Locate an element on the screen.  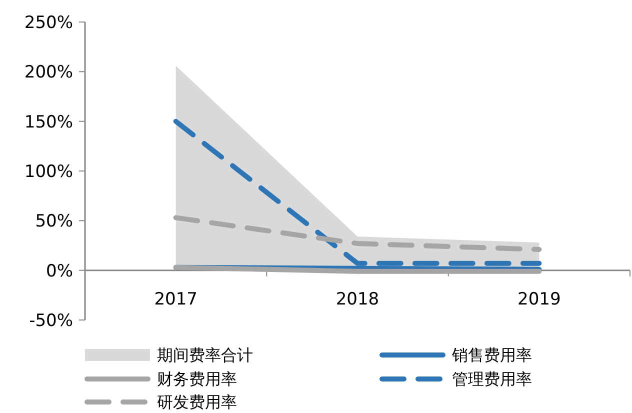
y-tick-label: -50% is located at coordinates (51, 320).